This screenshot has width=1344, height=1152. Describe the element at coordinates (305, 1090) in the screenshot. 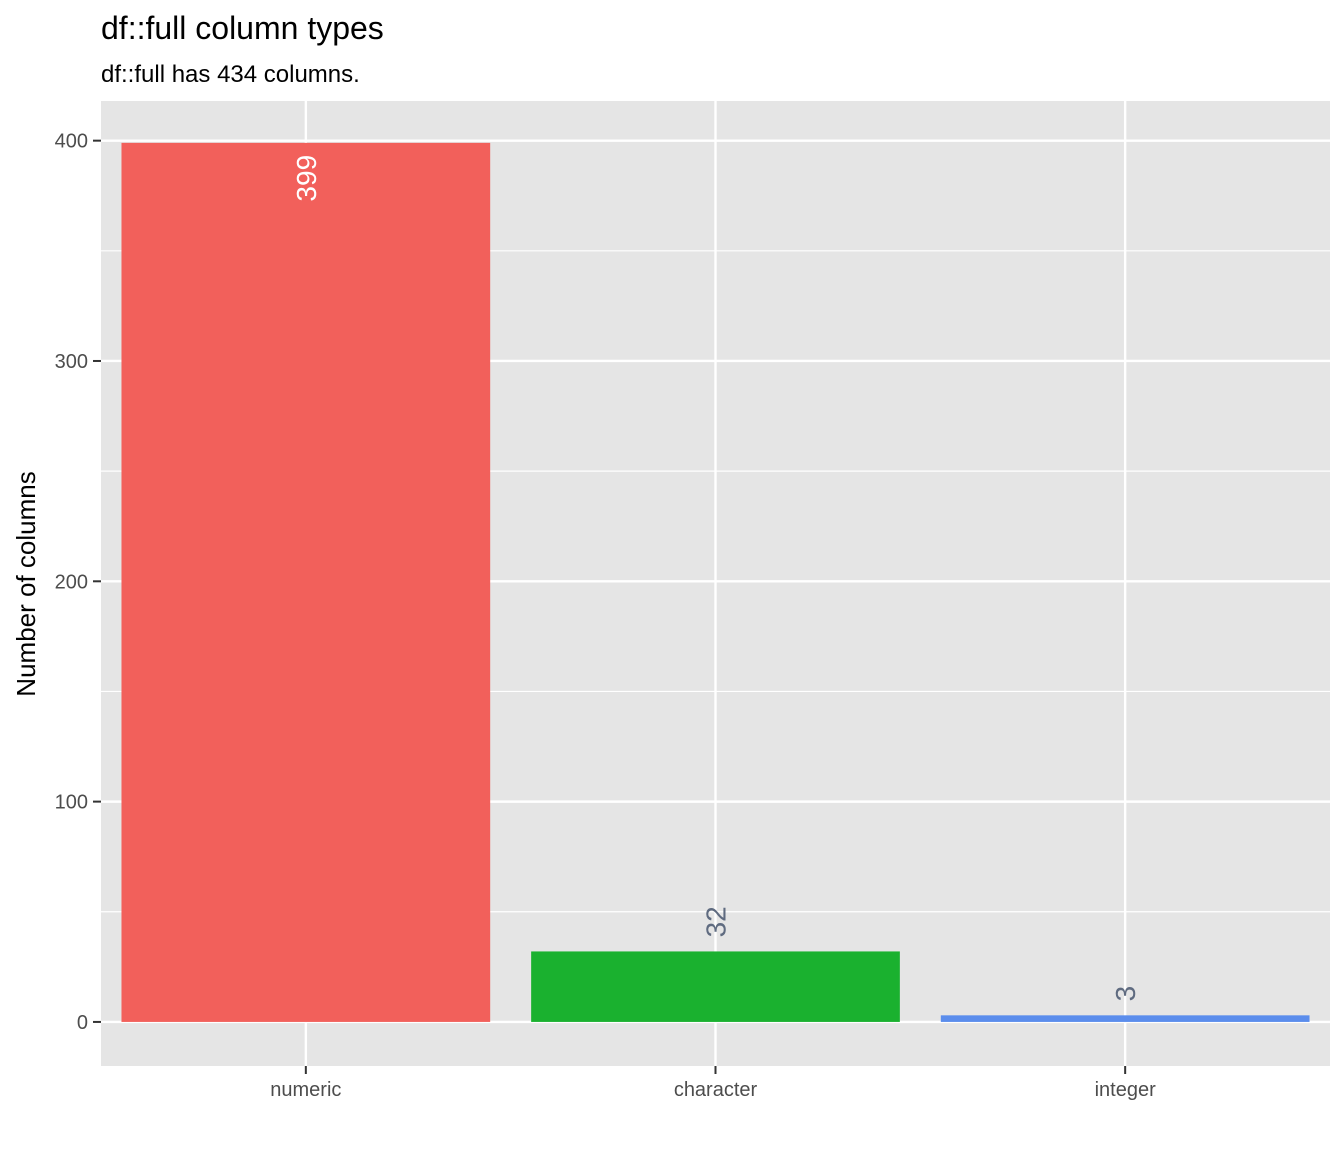

I see `x-tick-label: numeric` at that location.